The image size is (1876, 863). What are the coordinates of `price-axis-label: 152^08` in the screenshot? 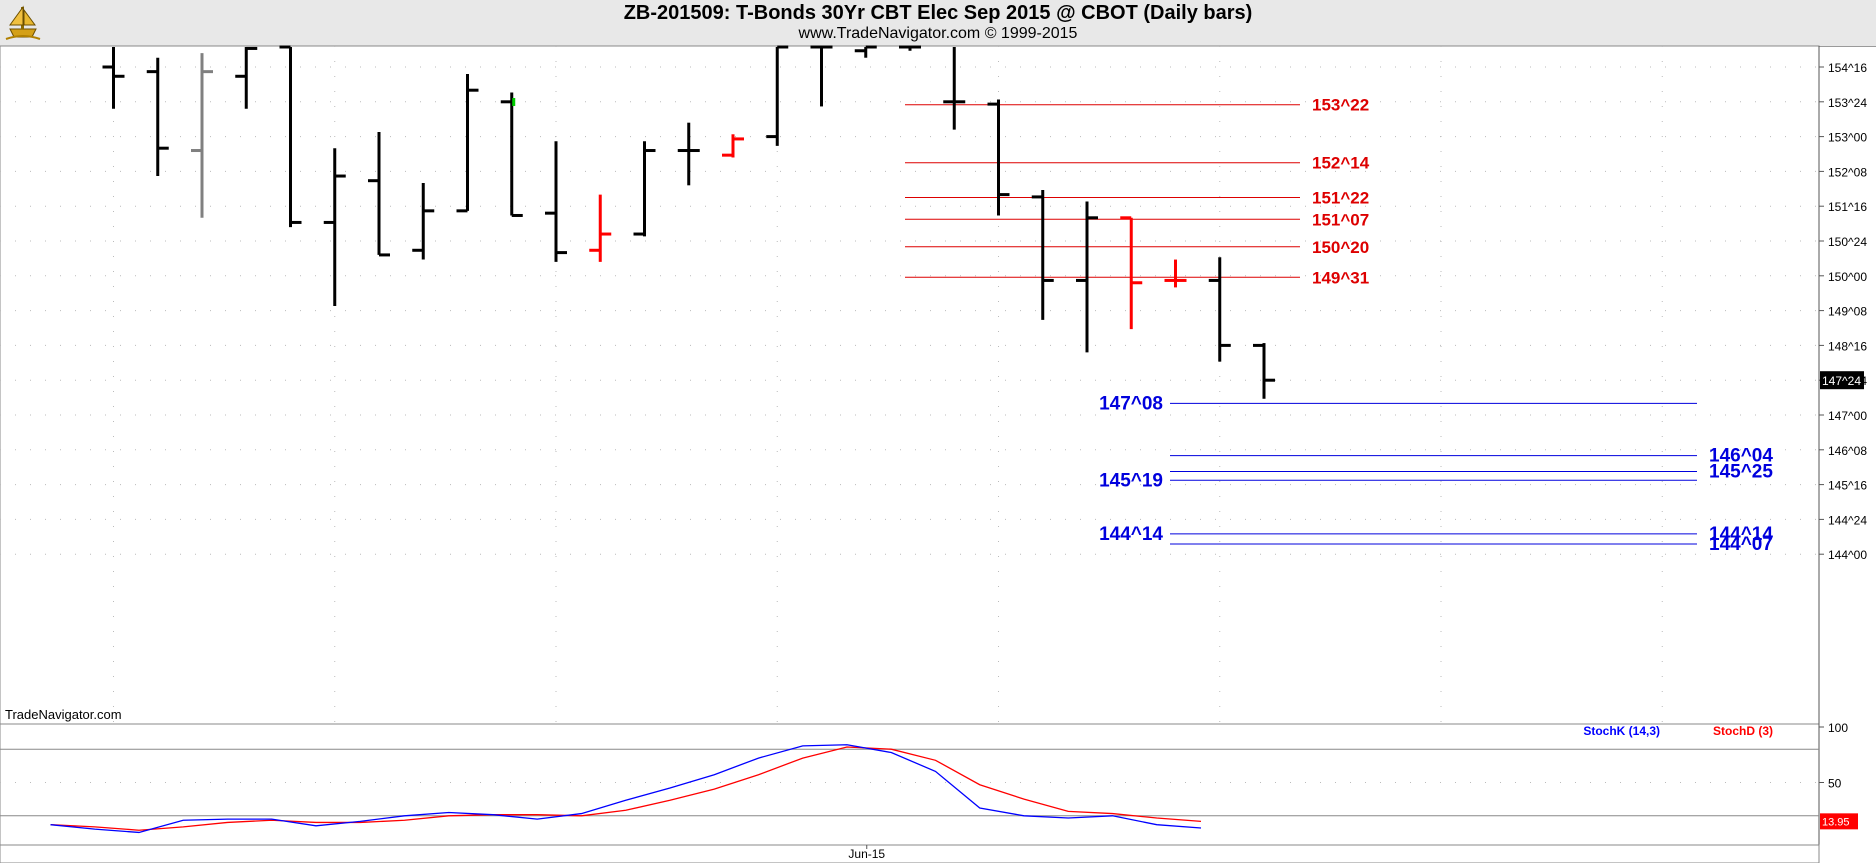 It's located at (1847, 172).